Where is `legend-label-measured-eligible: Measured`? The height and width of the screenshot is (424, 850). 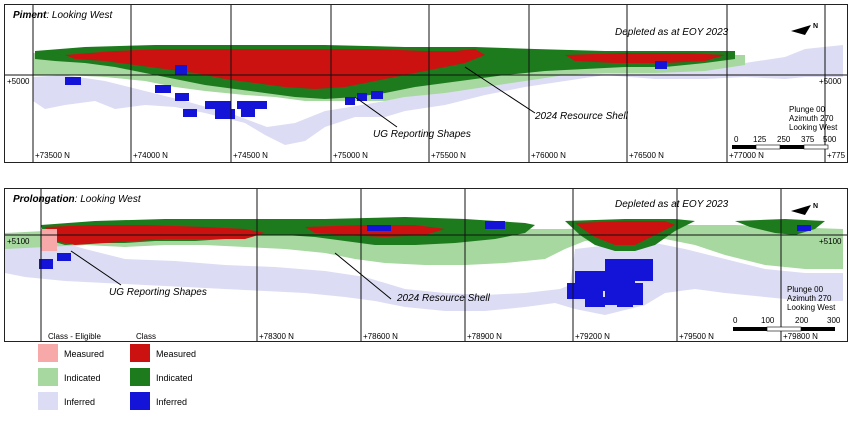
legend-label-measured-eligible: Measured is located at coordinates (84, 354).